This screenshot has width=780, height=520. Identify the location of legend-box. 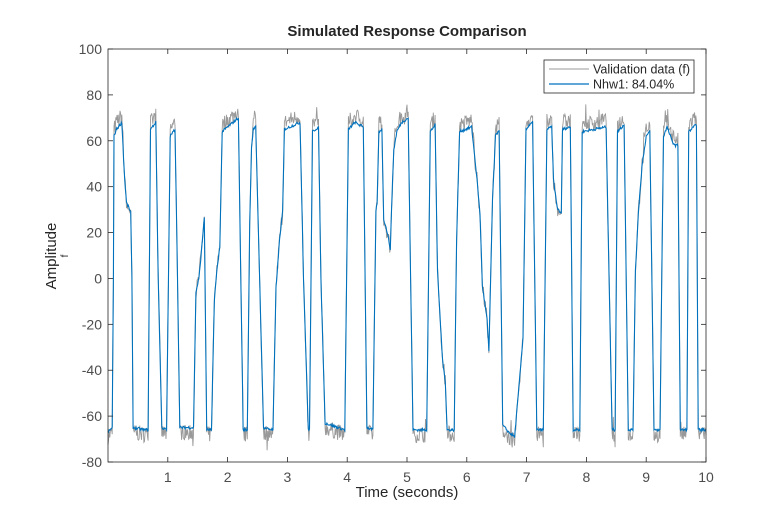
(619, 76).